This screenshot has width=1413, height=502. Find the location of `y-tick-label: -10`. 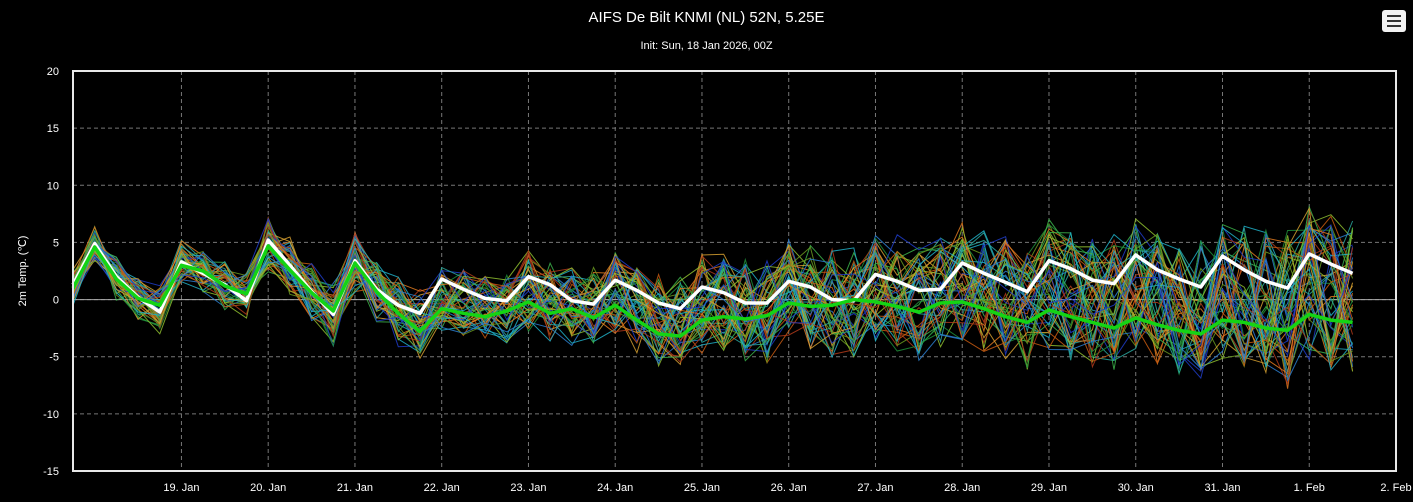

y-tick-label: -10 is located at coordinates (51, 415).